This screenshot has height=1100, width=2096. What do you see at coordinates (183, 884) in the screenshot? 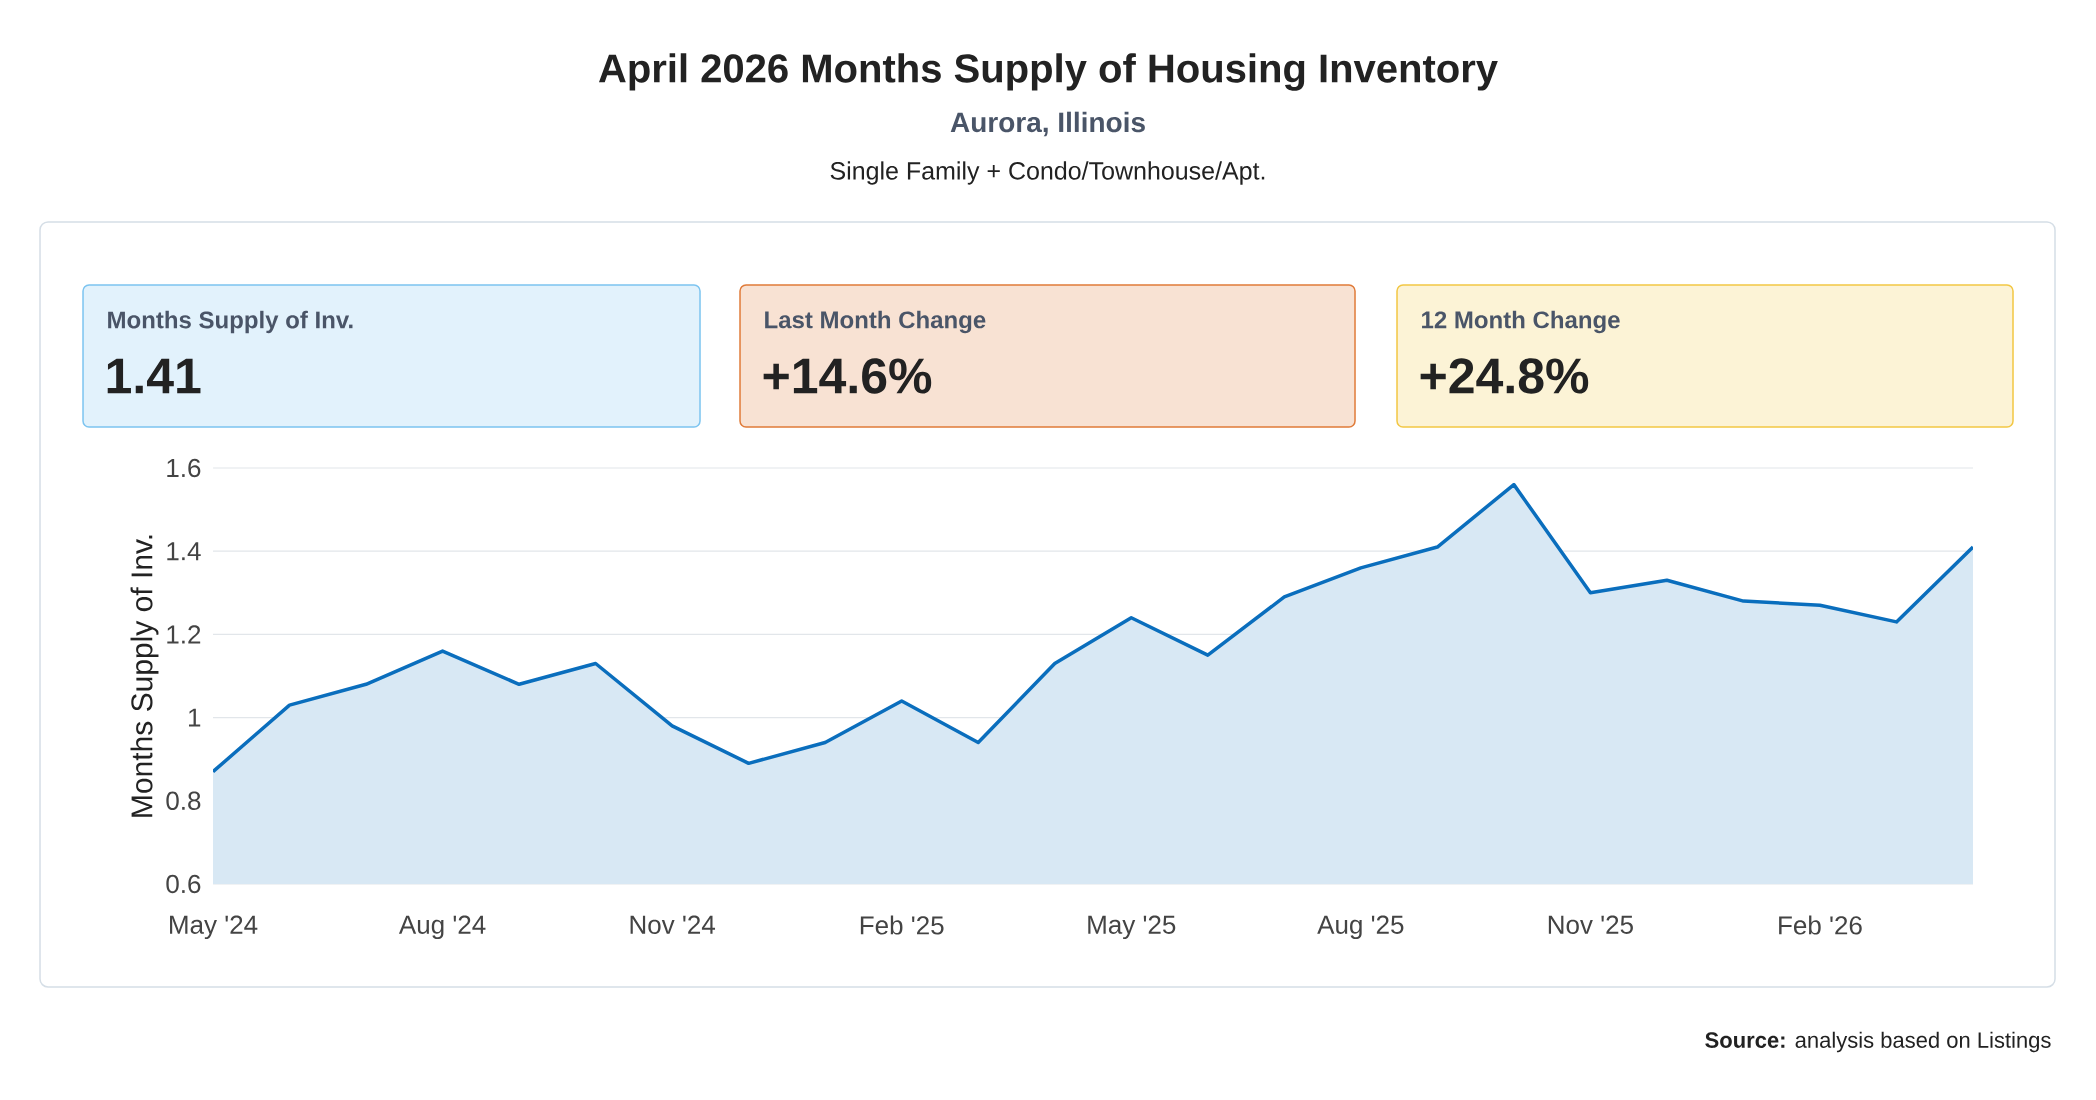
I see `y-tick-label: 0.6` at bounding box center [183, 884].